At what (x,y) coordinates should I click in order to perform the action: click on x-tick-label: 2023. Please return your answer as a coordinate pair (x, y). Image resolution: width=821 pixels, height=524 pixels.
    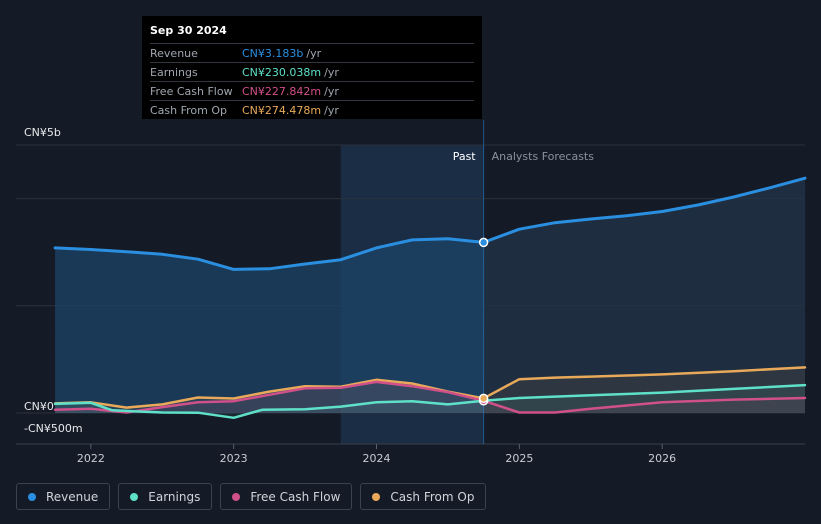
    Looking at the image, I should click on (234, 458).